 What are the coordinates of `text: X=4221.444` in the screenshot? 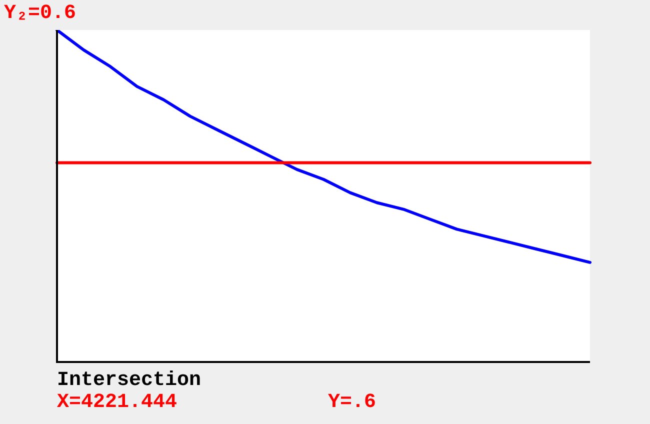 It's located at (117, 402).